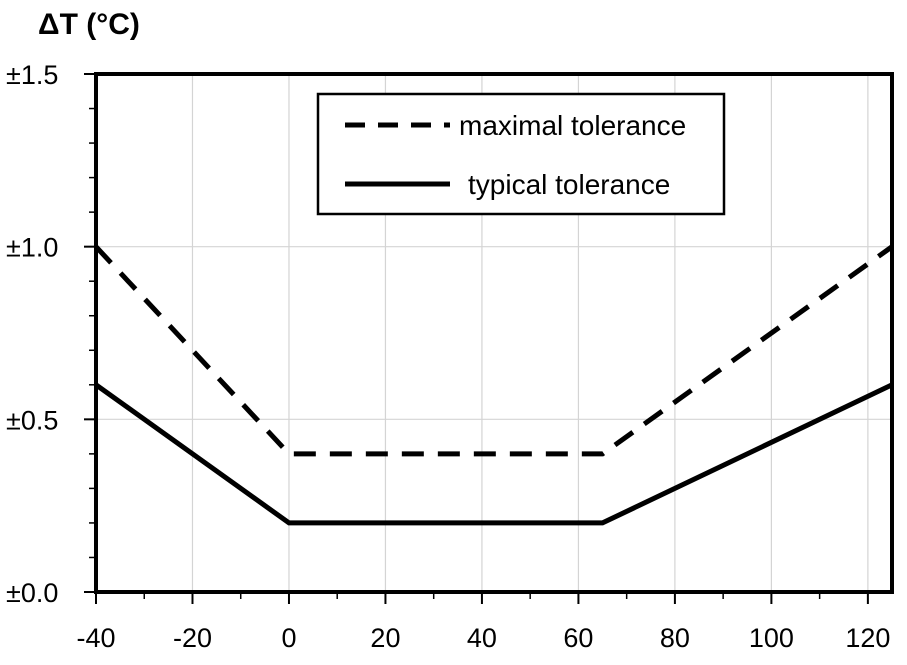 This screenshot has height=665, width=907. Describe the element at coordinates (675, 638) in the screenshot. I see `x-tick-label: 80` at that location.